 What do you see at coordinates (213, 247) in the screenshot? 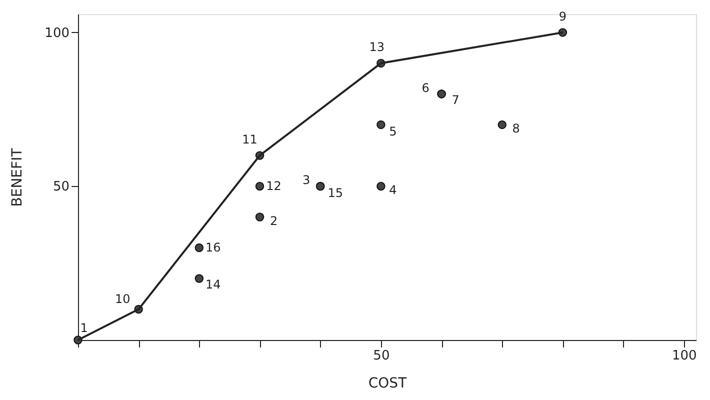
I see `annotation: 16` at bounding box center [213, 247].